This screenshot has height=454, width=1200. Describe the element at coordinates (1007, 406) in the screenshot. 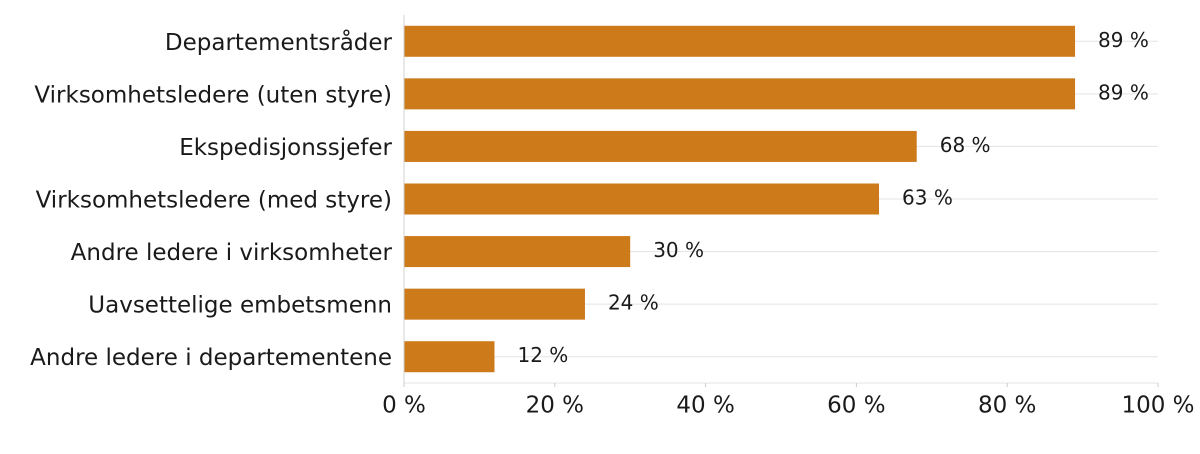

I see `x-tick-label: 80 %` at that location.